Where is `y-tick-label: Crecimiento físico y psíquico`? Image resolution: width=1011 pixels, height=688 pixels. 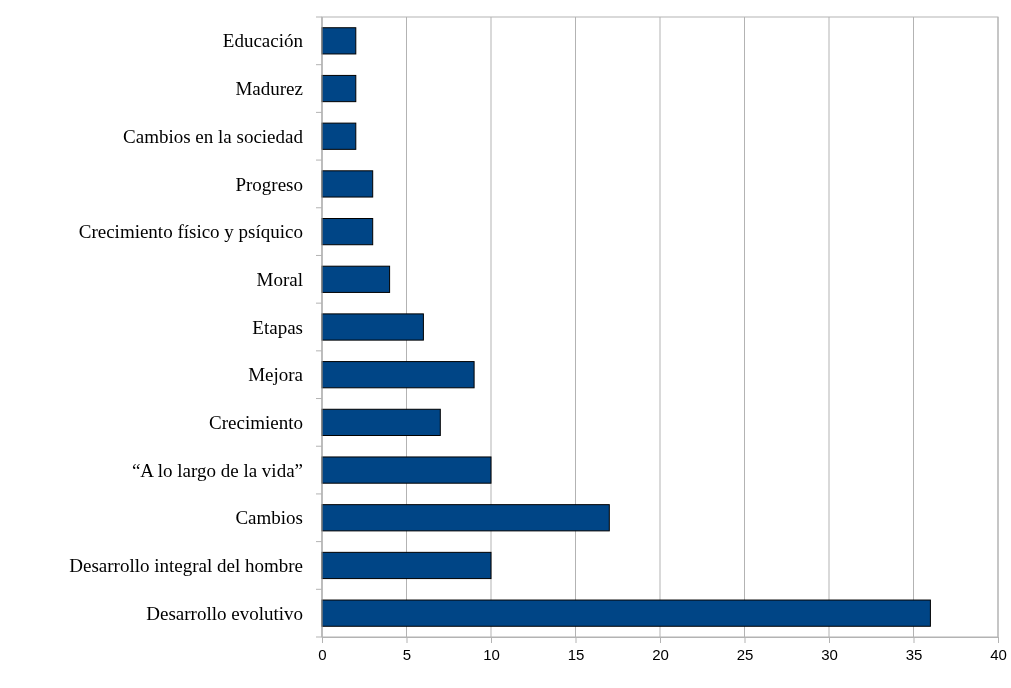
y-tick-label: Crecimiento físico y psíquico is located at coordinates (190, 232).